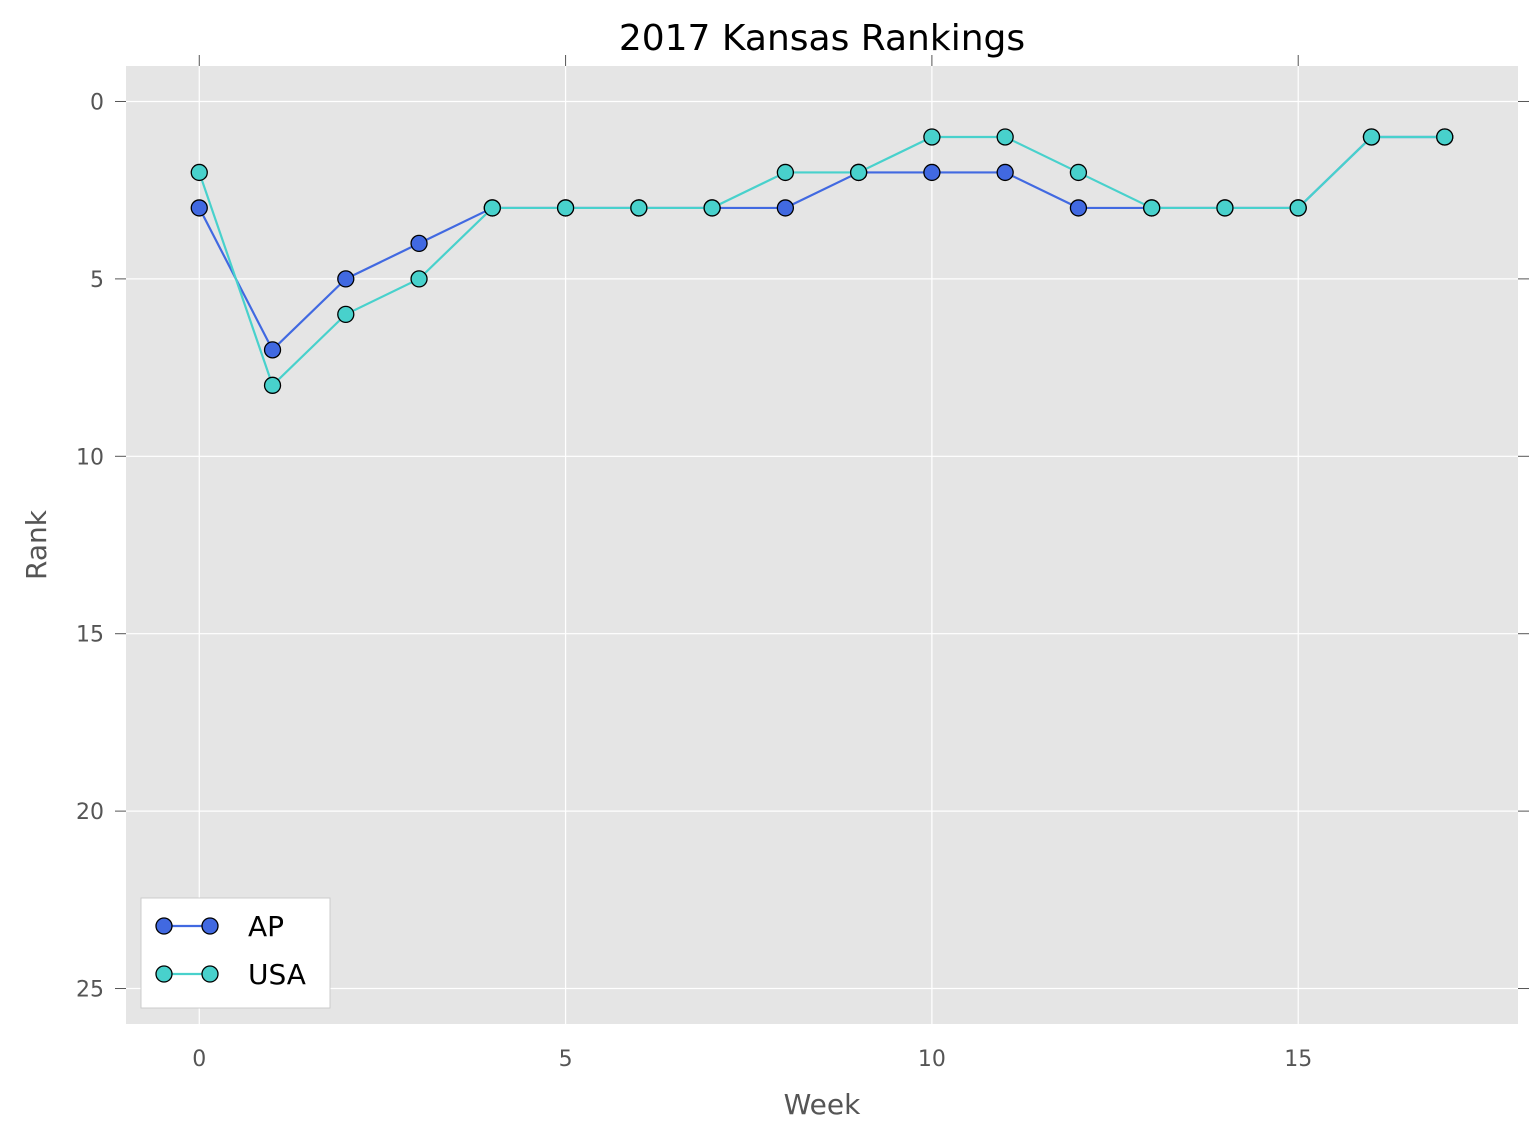 The image size is (1539, 1142). Describe the element at coordinates (932, 1059) in the screenshot. I see `x-tick-label: 10` at that location.